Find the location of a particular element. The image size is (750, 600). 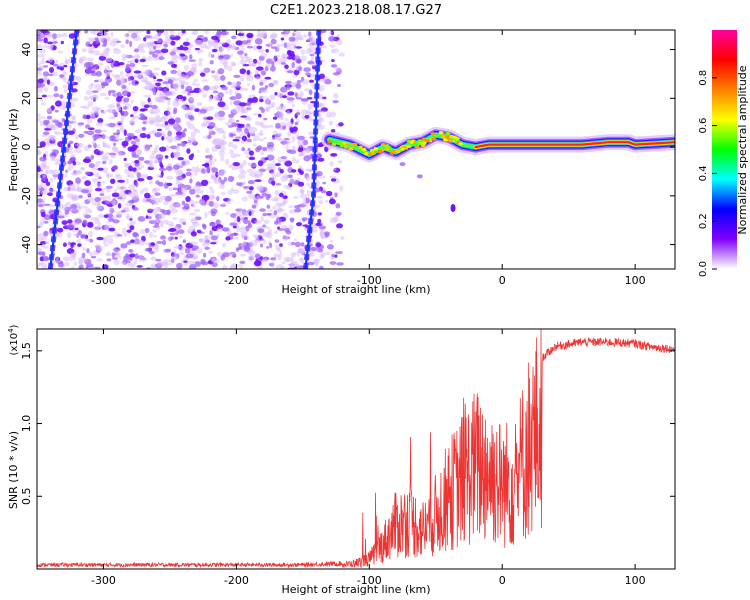

colorbar-ticks: 0.0 0.2 0.4 0.6 0.8 is located at coordinates (707, 173).